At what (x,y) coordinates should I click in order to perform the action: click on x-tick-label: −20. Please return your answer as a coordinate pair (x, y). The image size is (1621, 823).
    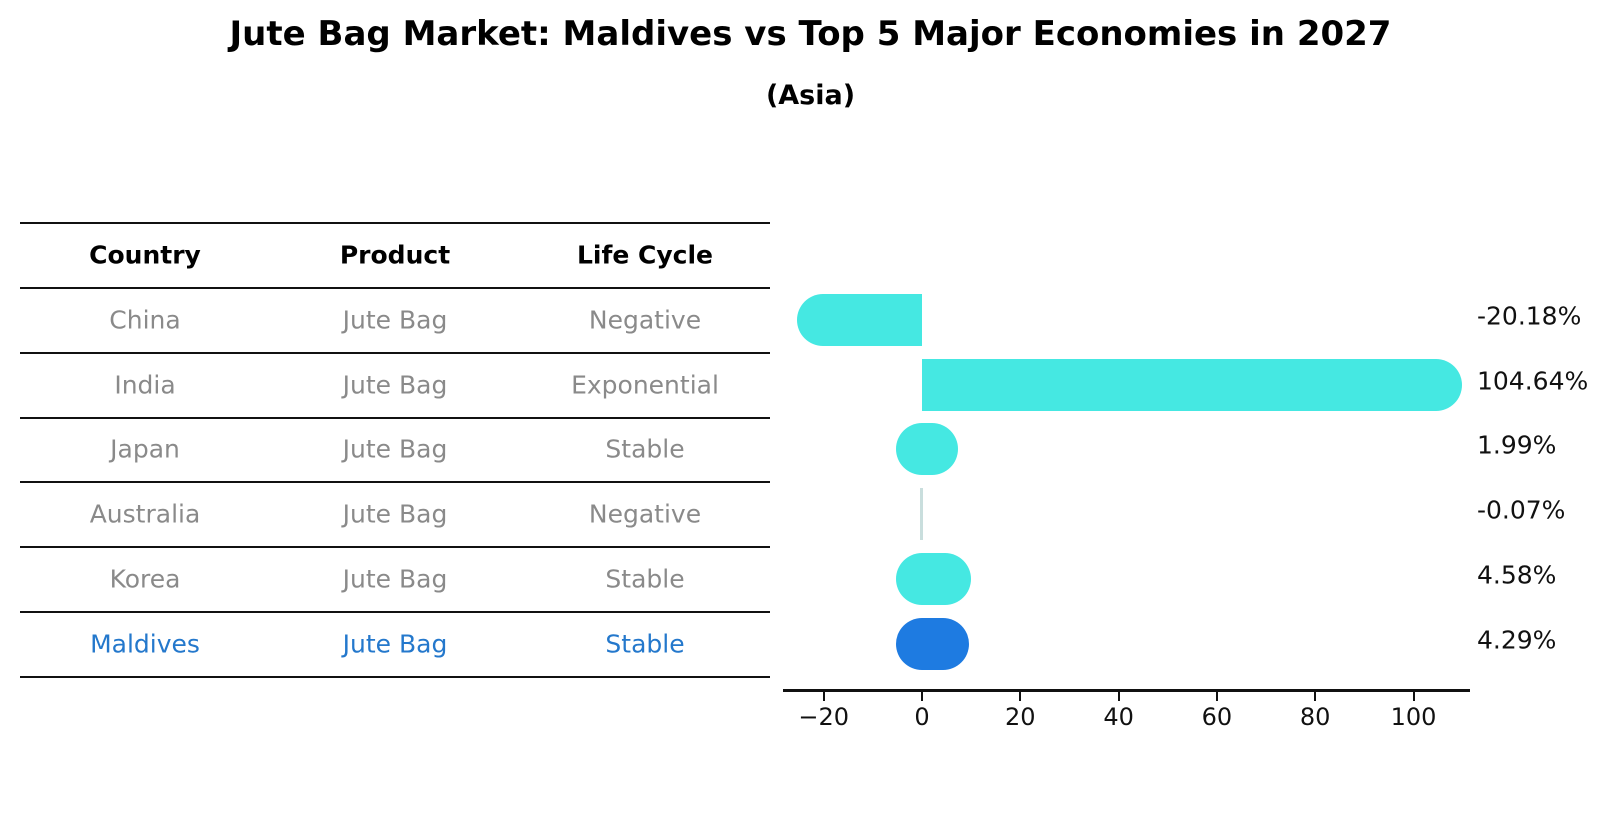
    Looking at the image, I should click on (824, 717).